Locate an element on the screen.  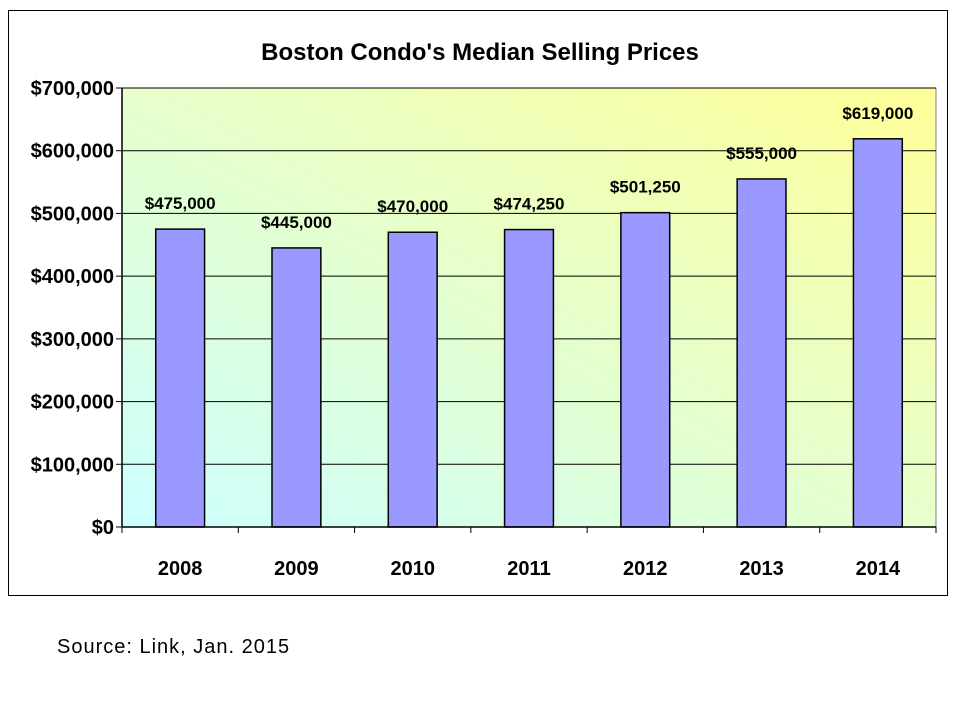
bar-2011 is located at coordinates (529, 378).